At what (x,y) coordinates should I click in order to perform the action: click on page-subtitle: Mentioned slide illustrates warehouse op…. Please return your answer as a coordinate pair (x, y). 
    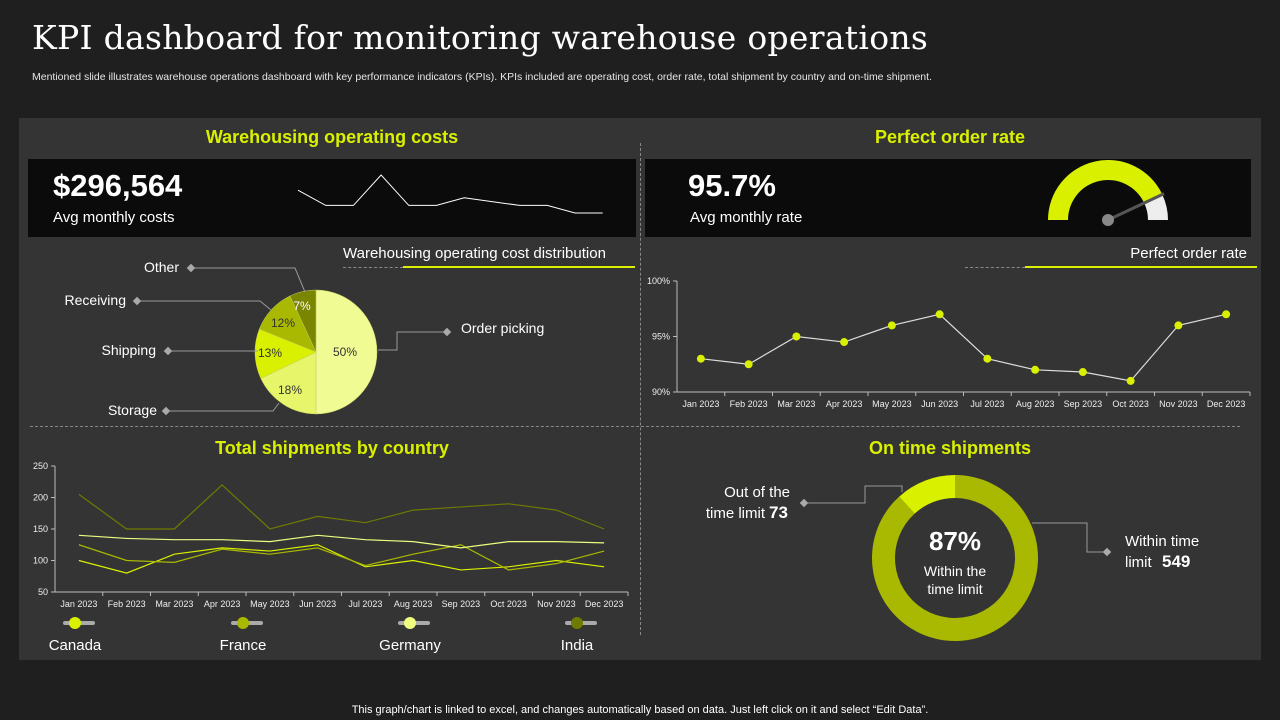
    Looking at the image, I should click on (482, 77).